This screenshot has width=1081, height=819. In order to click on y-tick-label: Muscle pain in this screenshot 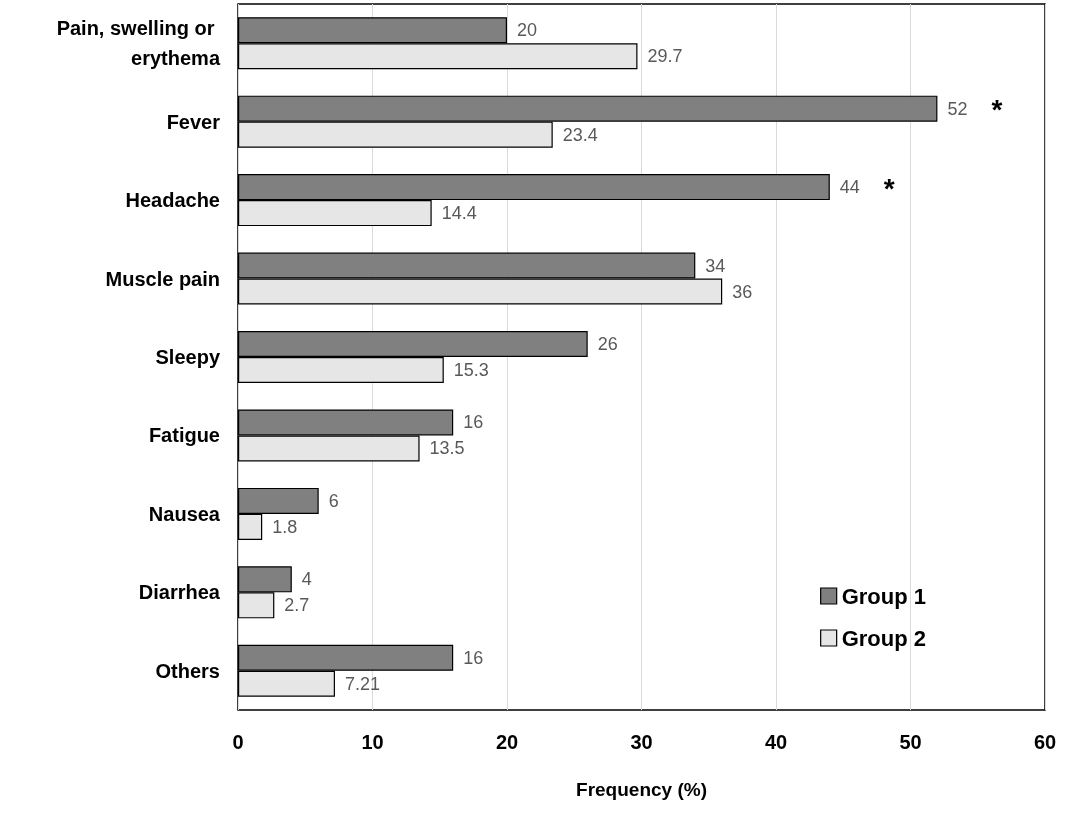, I will do `click(162, 278)`.